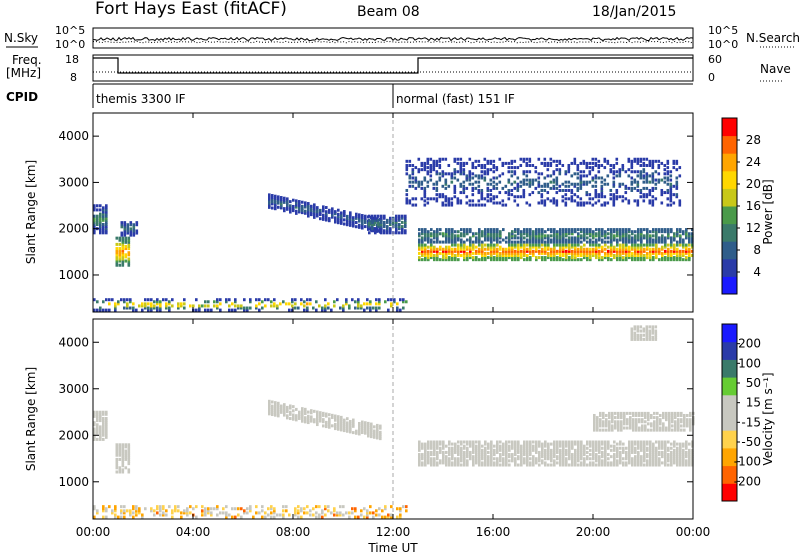  What do you see at coordinates (70, 44) in the screenshot?
I see `noise-left-tick-bottom: 10^0` at bounding box center [70, 44].